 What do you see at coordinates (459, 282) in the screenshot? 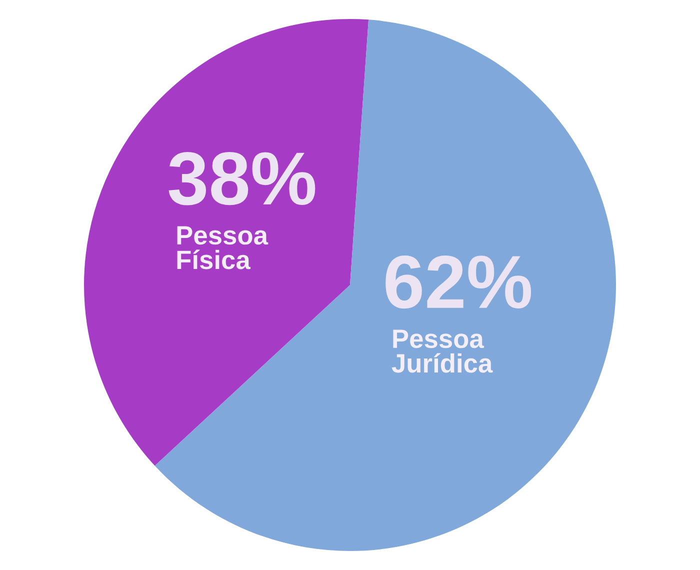
I see `data-label: 62%` at bounding box center [459, 282].